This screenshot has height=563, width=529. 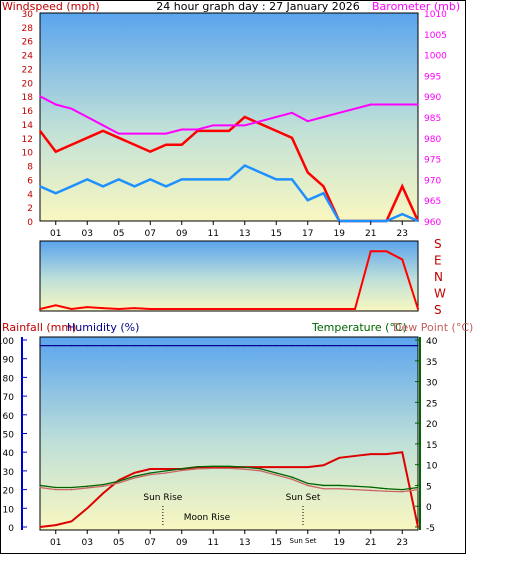 I want to click on temp-tick-label: 40, so click(x=432, y=342).